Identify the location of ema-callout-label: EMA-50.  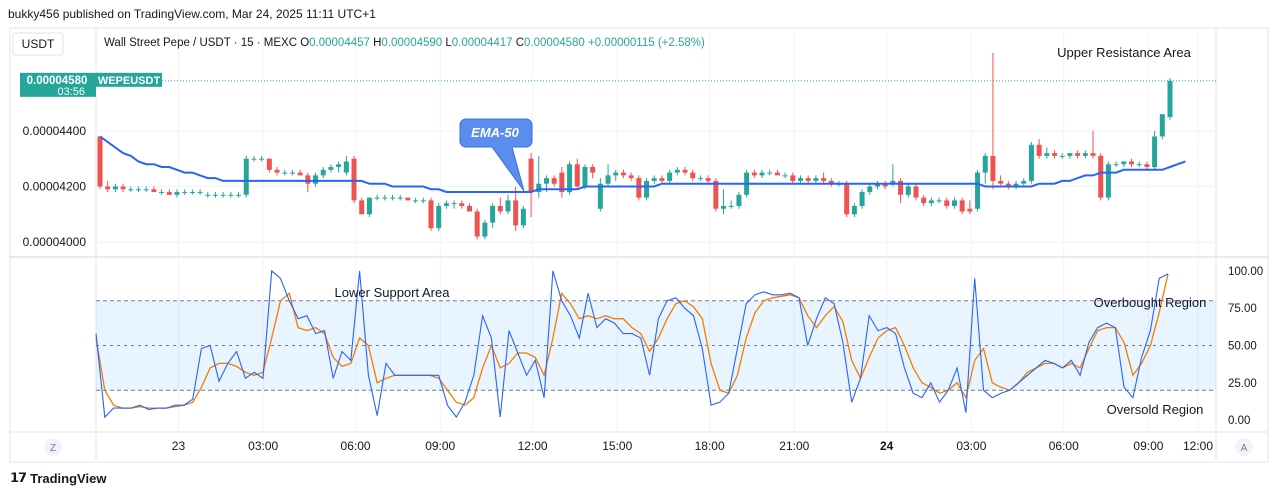
(495, 132).